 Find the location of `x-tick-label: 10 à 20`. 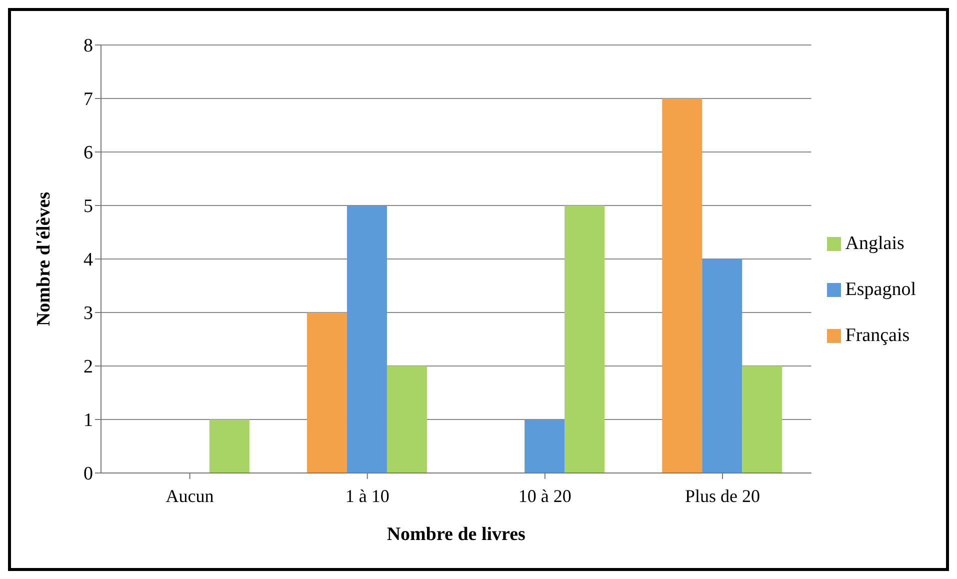

x-tick-label: 10 à 20 is located at coordinates (545, 496).